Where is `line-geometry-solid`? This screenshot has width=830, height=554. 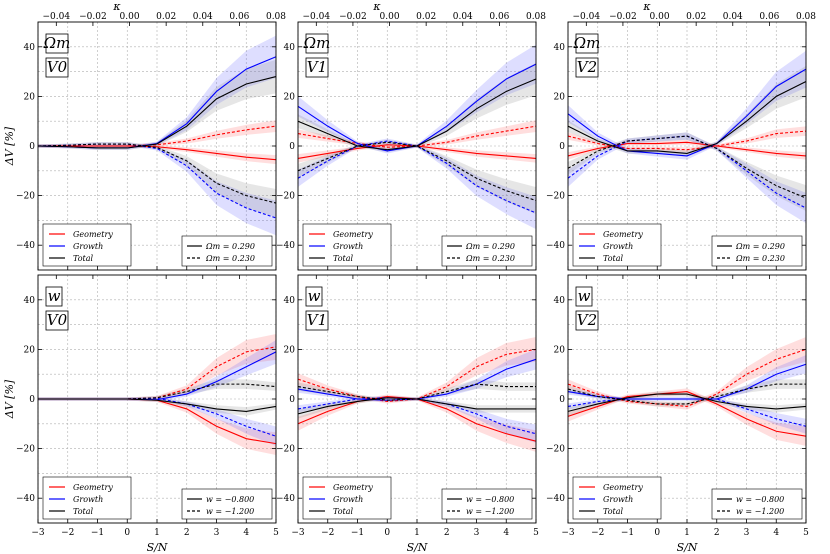
line-geometry-solid is located at coordinates (687, 414).